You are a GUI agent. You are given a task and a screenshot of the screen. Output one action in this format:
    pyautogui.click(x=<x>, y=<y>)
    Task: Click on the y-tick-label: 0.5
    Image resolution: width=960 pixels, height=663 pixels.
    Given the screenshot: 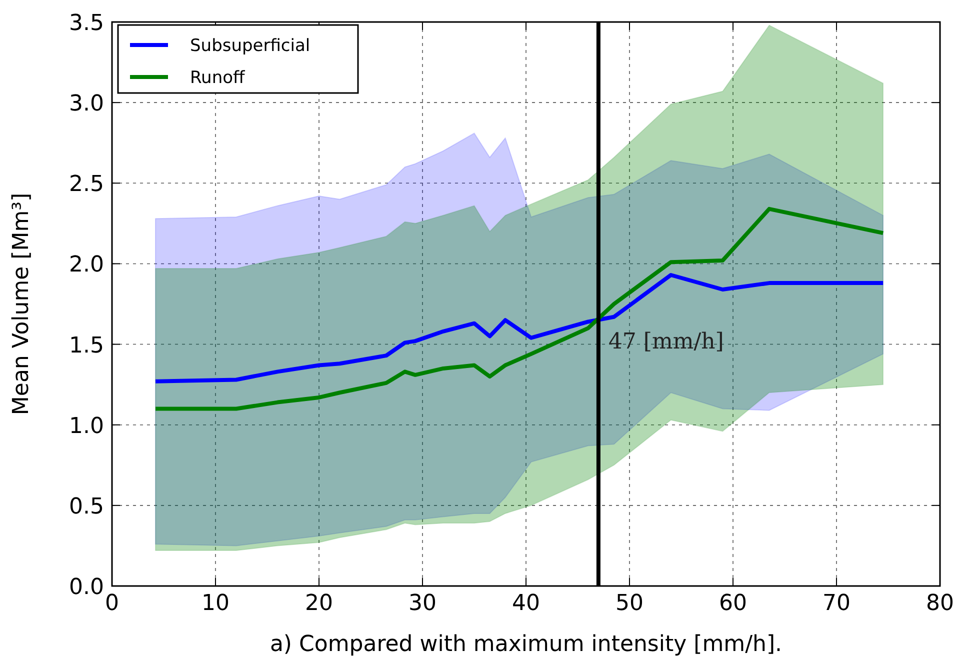 What is the action you would take?
    pyautogui.click(x=86, y=507)
    